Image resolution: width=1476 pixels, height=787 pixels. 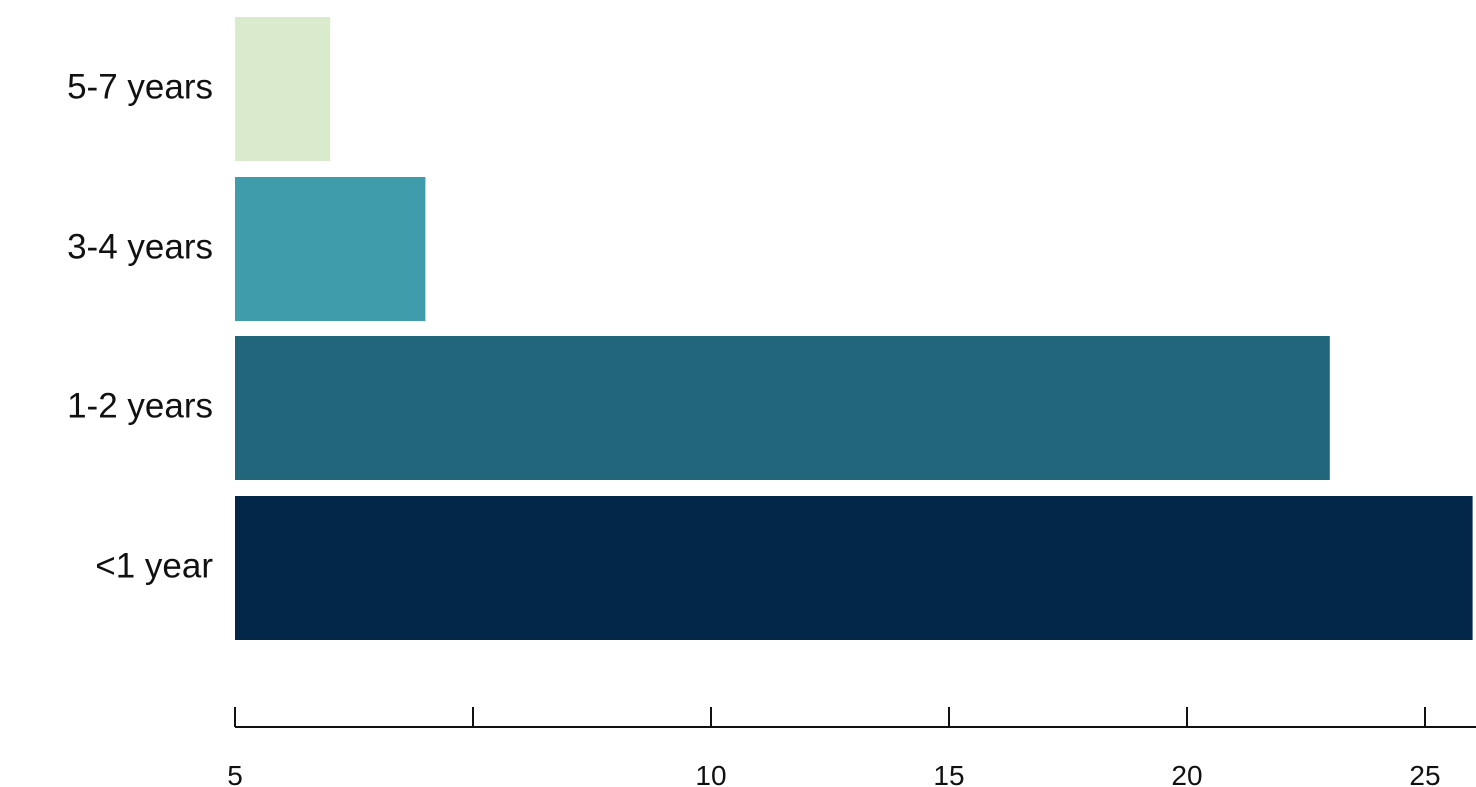 What do you see at coordinates (710, 773) in the screenshot?
I see `x-tick-label: 10` at bounding box center [710, 773].